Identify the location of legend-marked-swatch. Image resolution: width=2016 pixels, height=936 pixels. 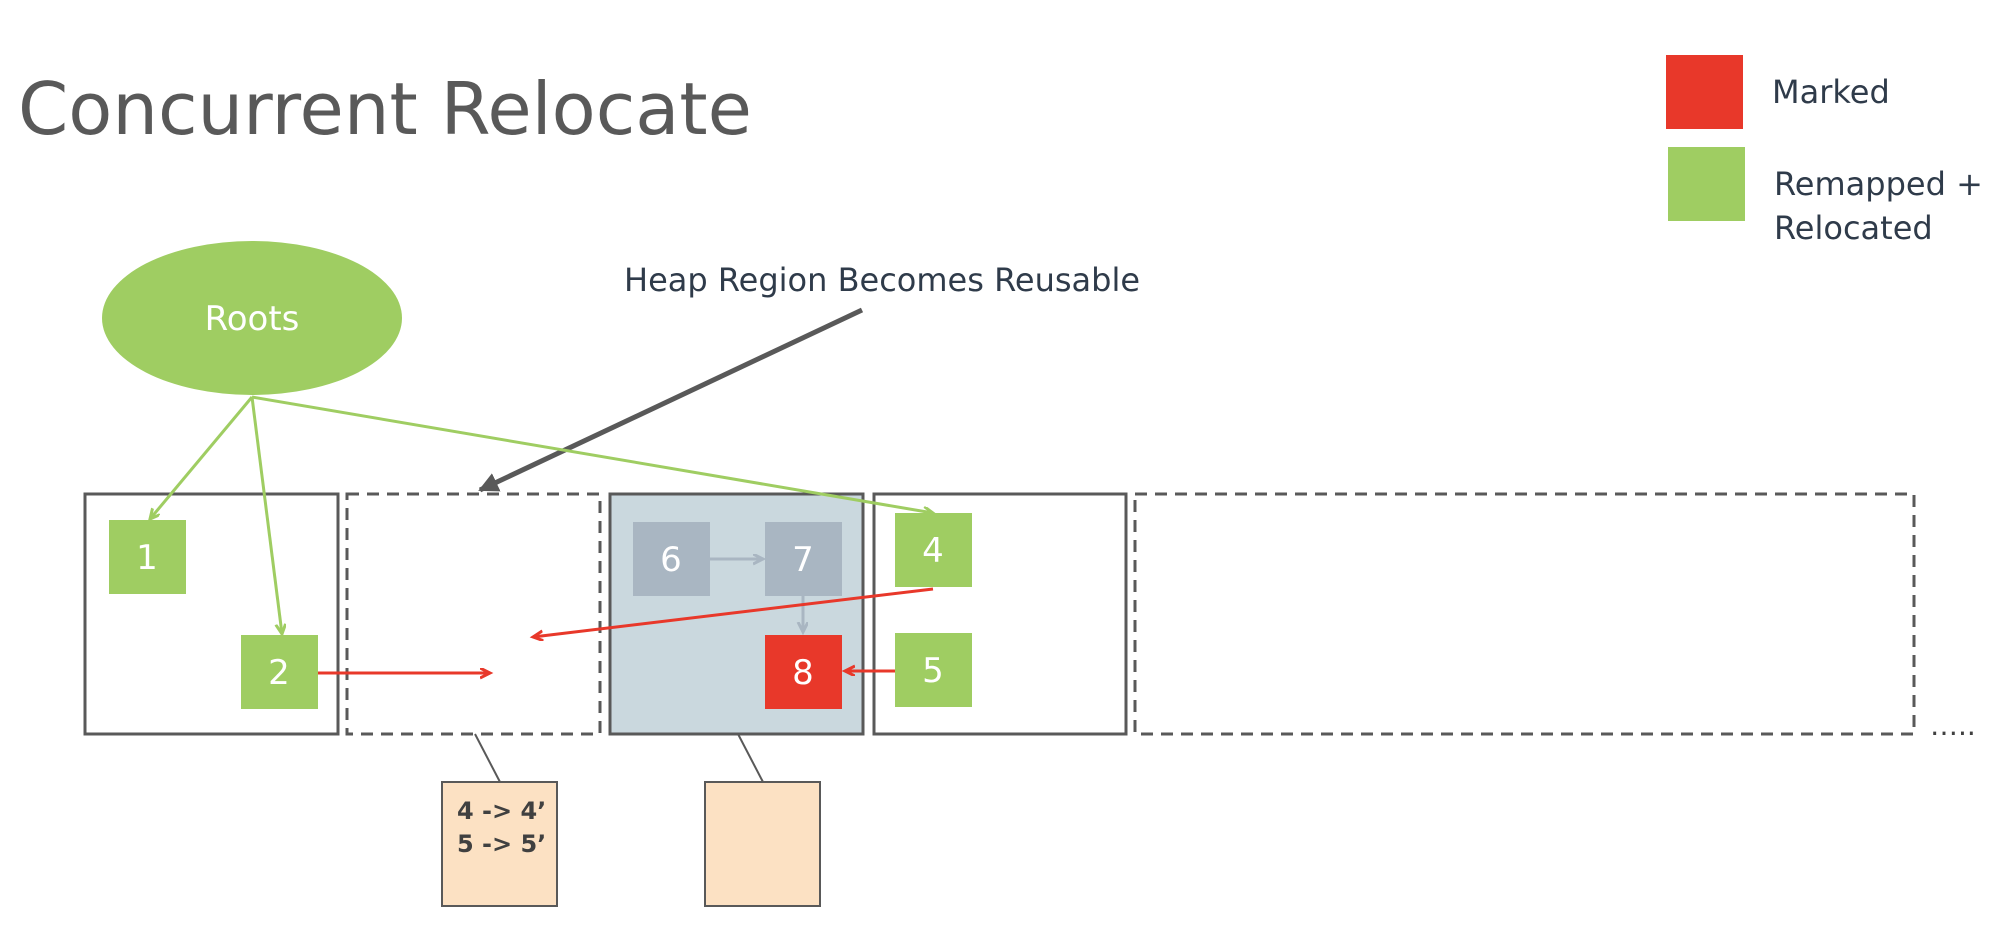
(1704, 92).